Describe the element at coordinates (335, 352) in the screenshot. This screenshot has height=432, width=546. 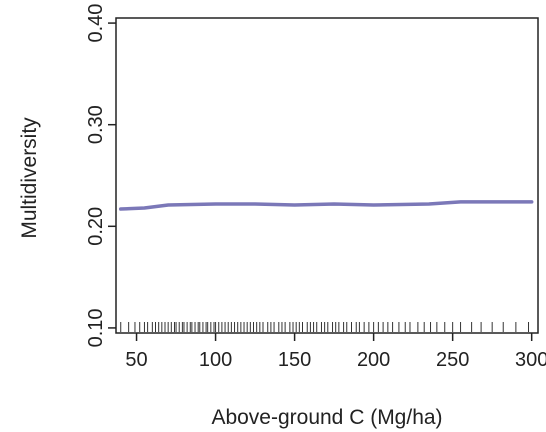
I see `x-axis: 50 100 150 200 250 300` at that location.